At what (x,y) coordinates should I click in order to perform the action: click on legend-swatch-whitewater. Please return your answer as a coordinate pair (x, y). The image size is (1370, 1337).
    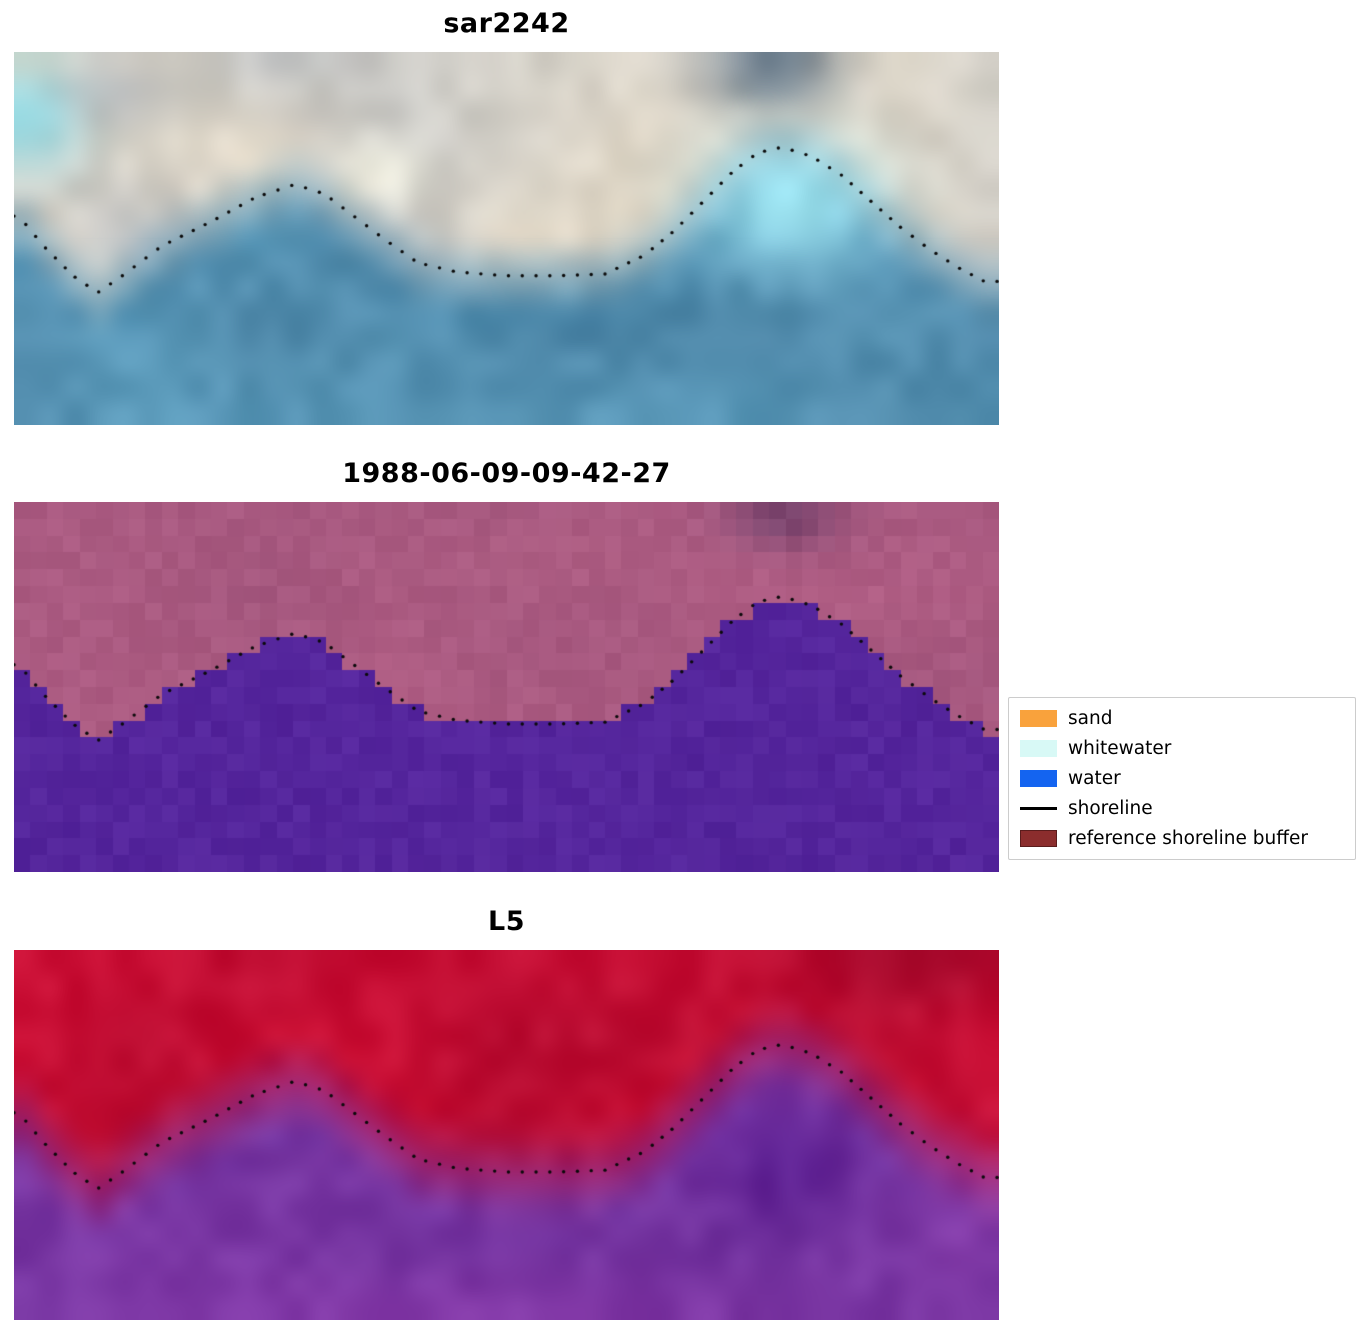
    Looking at the image, I should click on (1038, 748).